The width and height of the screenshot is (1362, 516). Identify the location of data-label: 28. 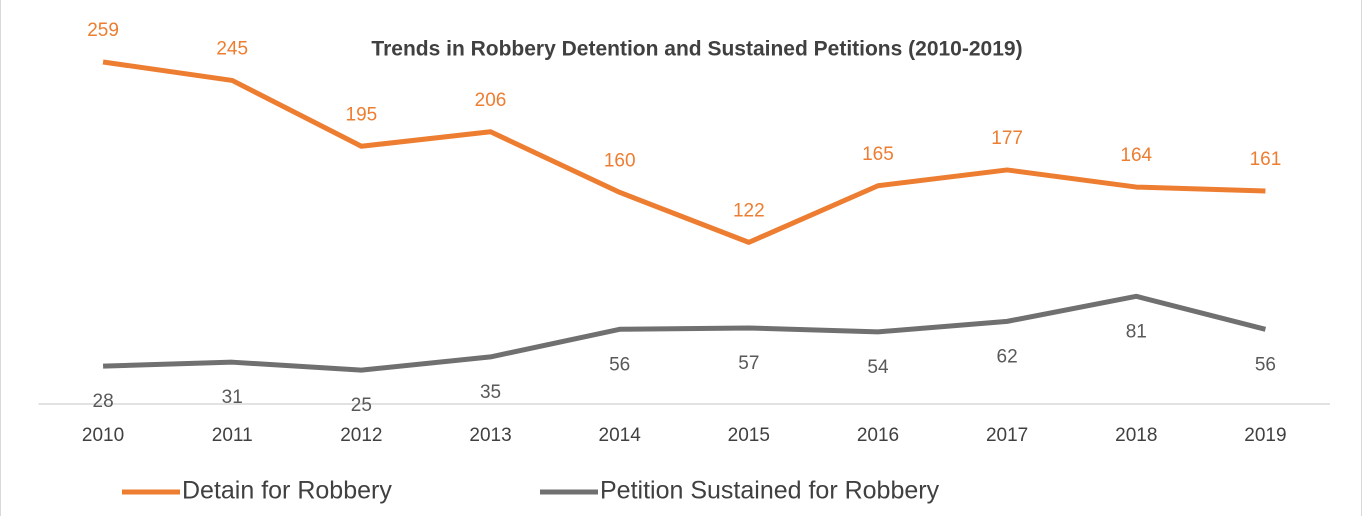
(103, 401).